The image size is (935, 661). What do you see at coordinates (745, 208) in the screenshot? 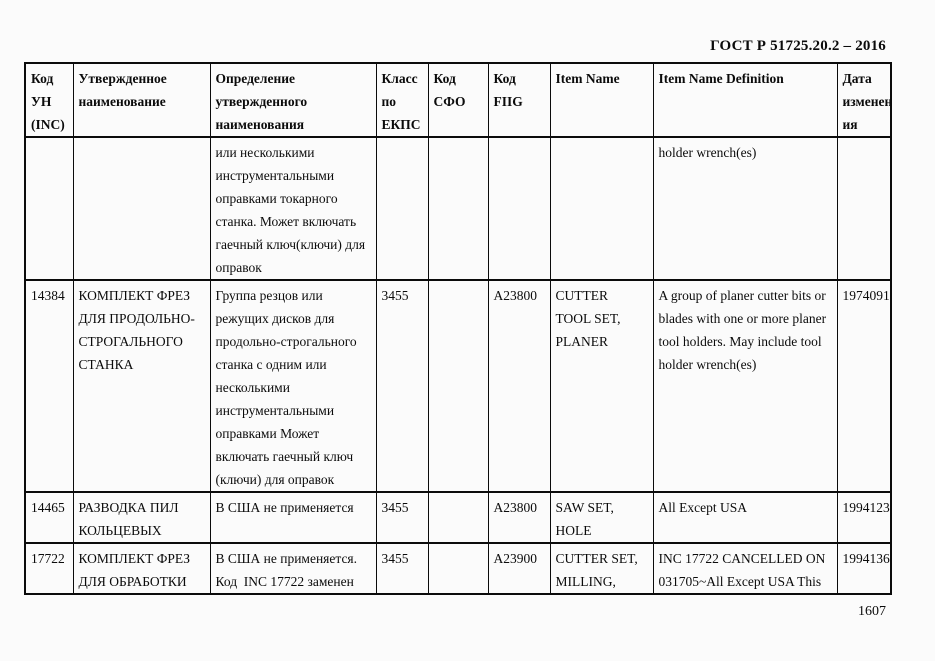
I see `cell-item-name-definition: holder wrench(es)` at bounding box center [745, 208].